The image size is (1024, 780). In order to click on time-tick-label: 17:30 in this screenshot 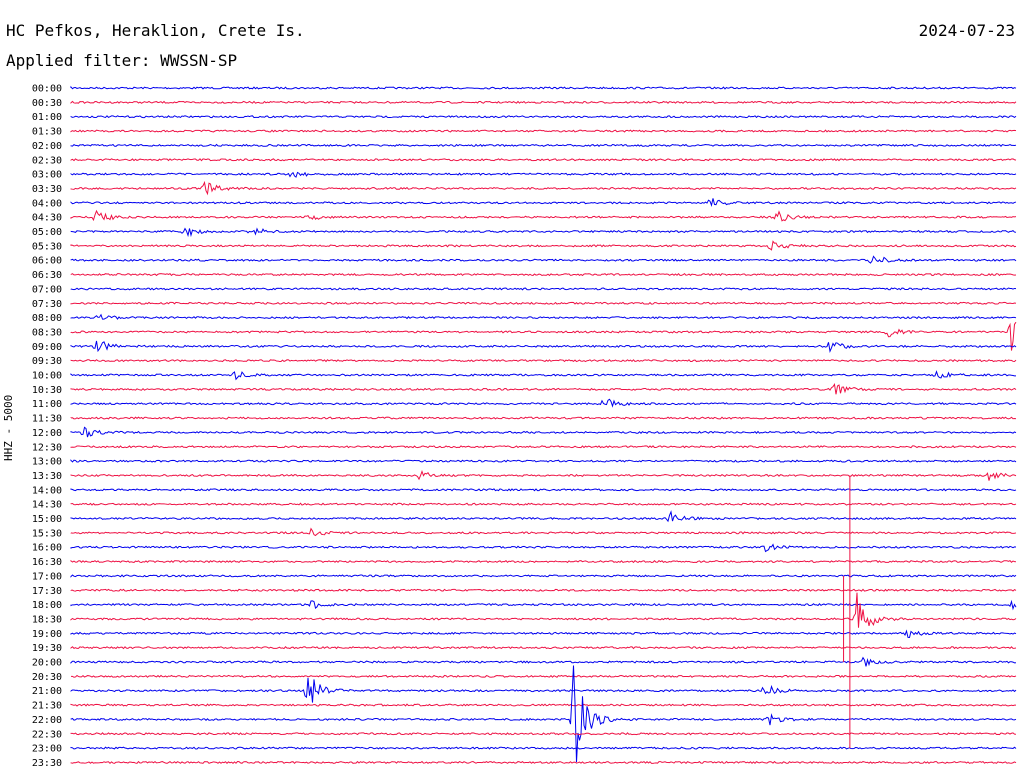, I will do `click(47, 591)`.